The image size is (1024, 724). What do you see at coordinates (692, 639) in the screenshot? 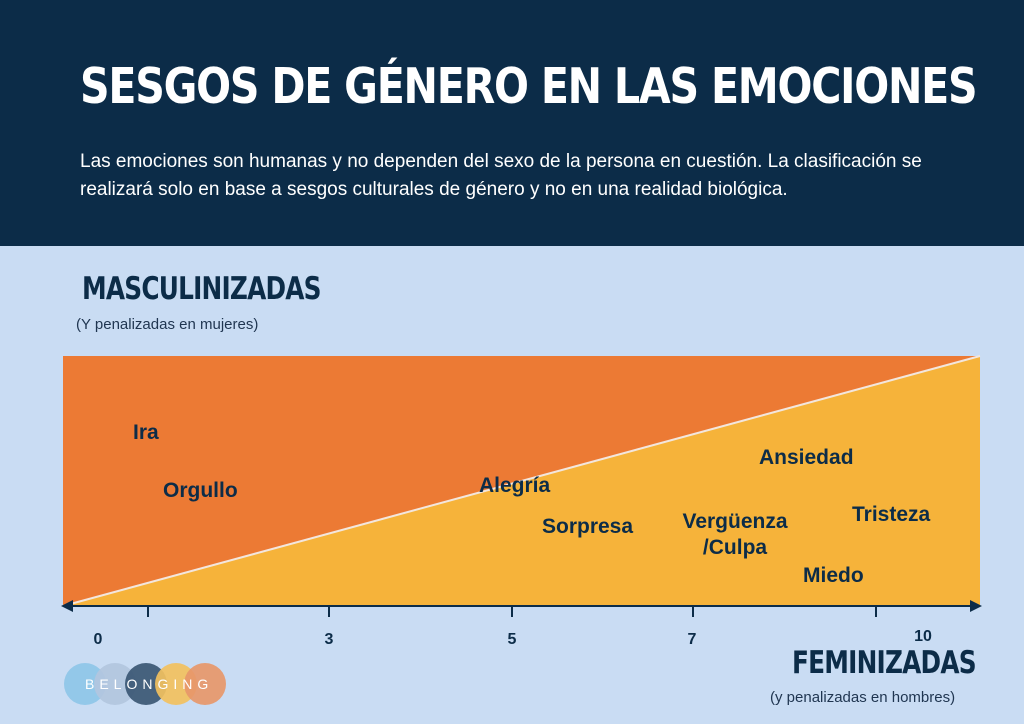
I see `tick-label-7: 7` at bounding box center [692, 639].